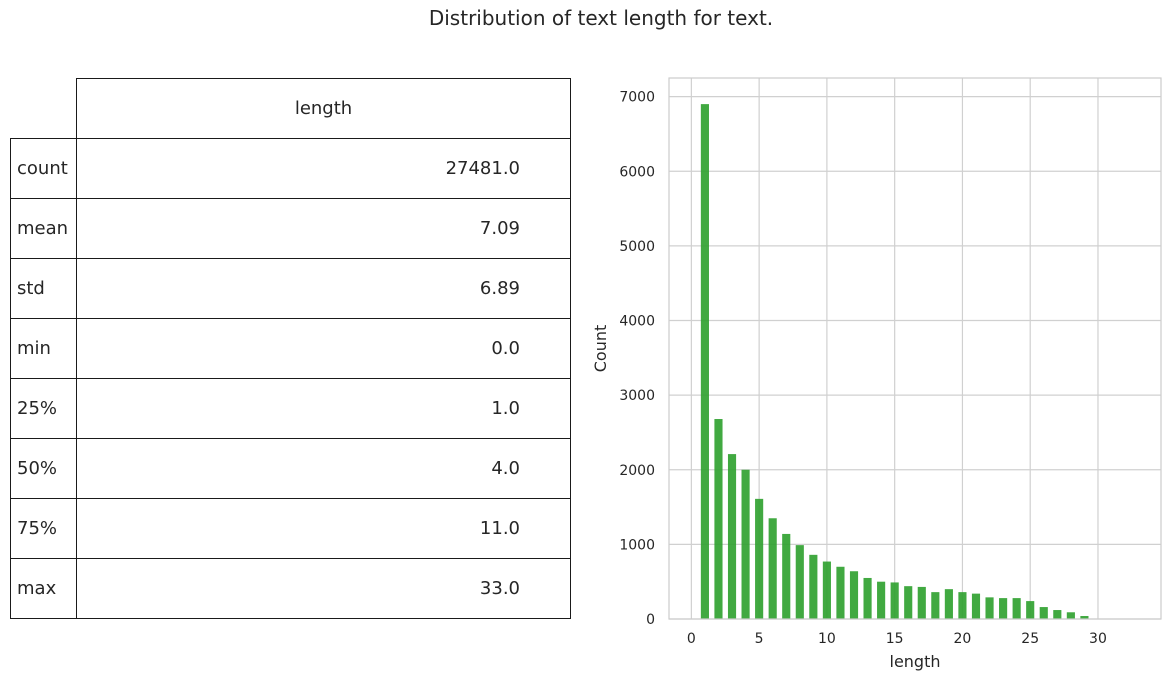 This screenshot has width=1170, height=680. I want to click on x-tick-label: 5, so click(759, 639).